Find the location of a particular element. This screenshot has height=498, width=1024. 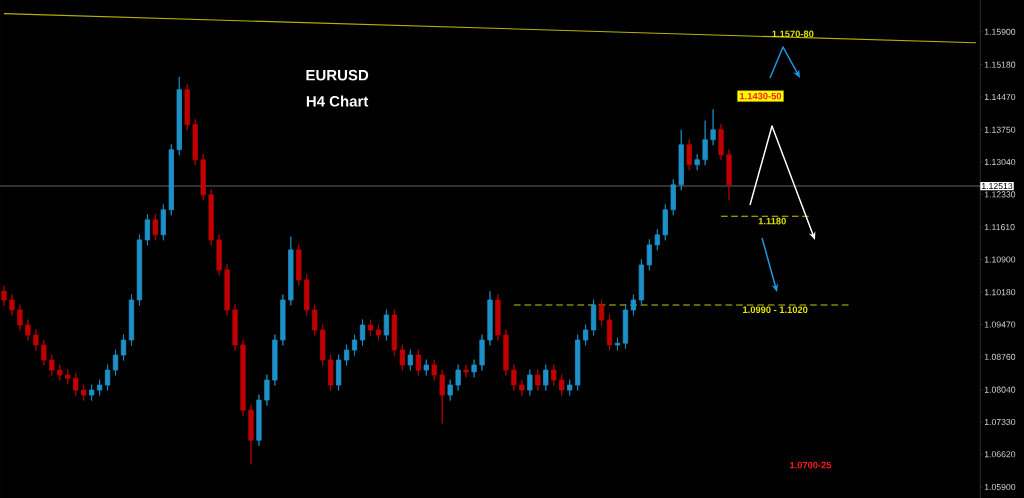

y-tick-label: 1.06620 is located at coordinates (1000, 454).